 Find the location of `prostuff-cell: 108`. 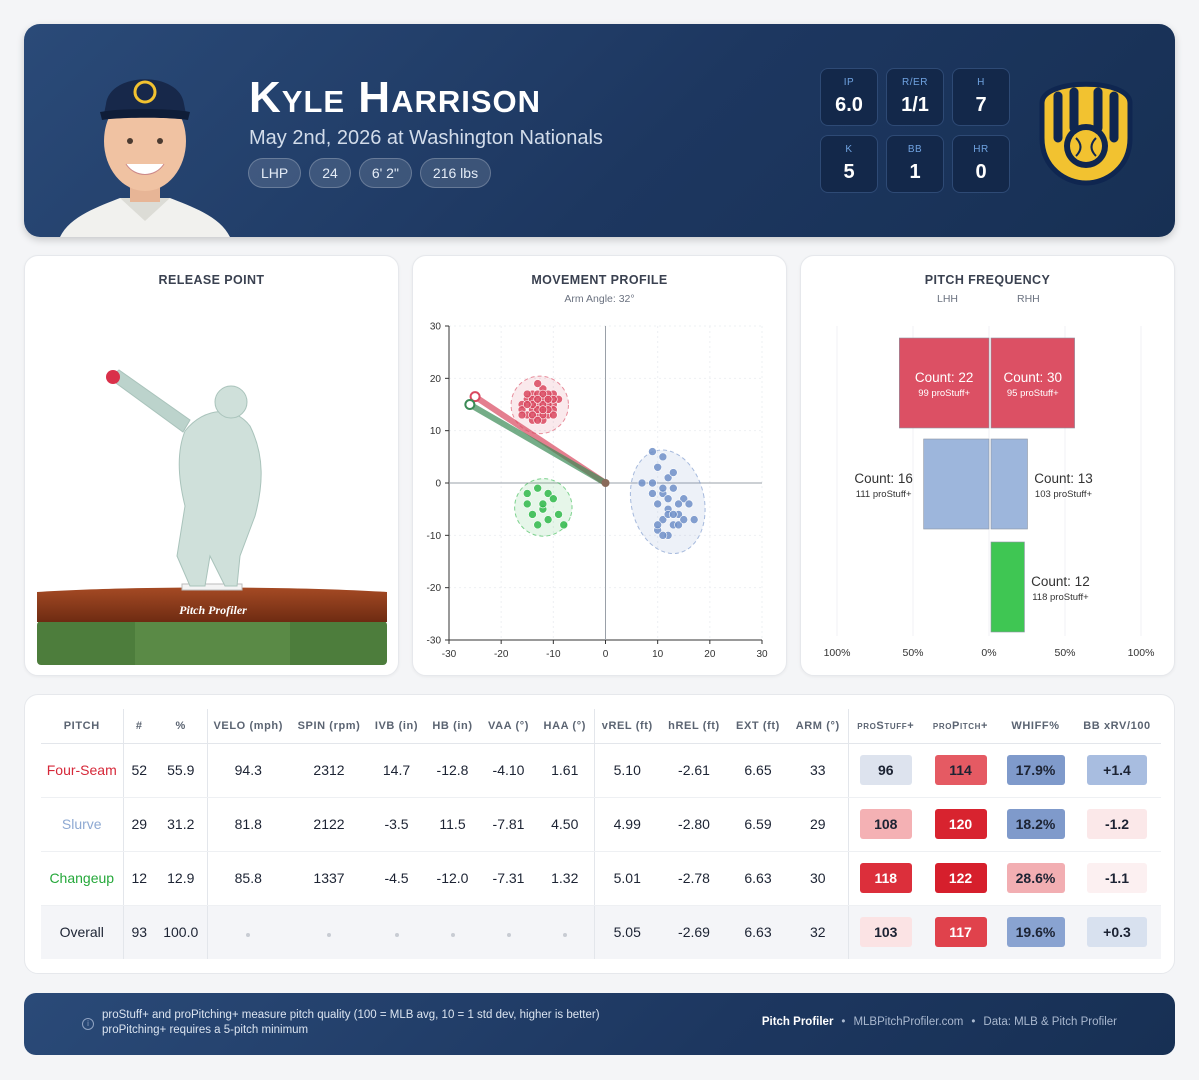

prostuff-cell: 108 is located at coordinates (885, 824).